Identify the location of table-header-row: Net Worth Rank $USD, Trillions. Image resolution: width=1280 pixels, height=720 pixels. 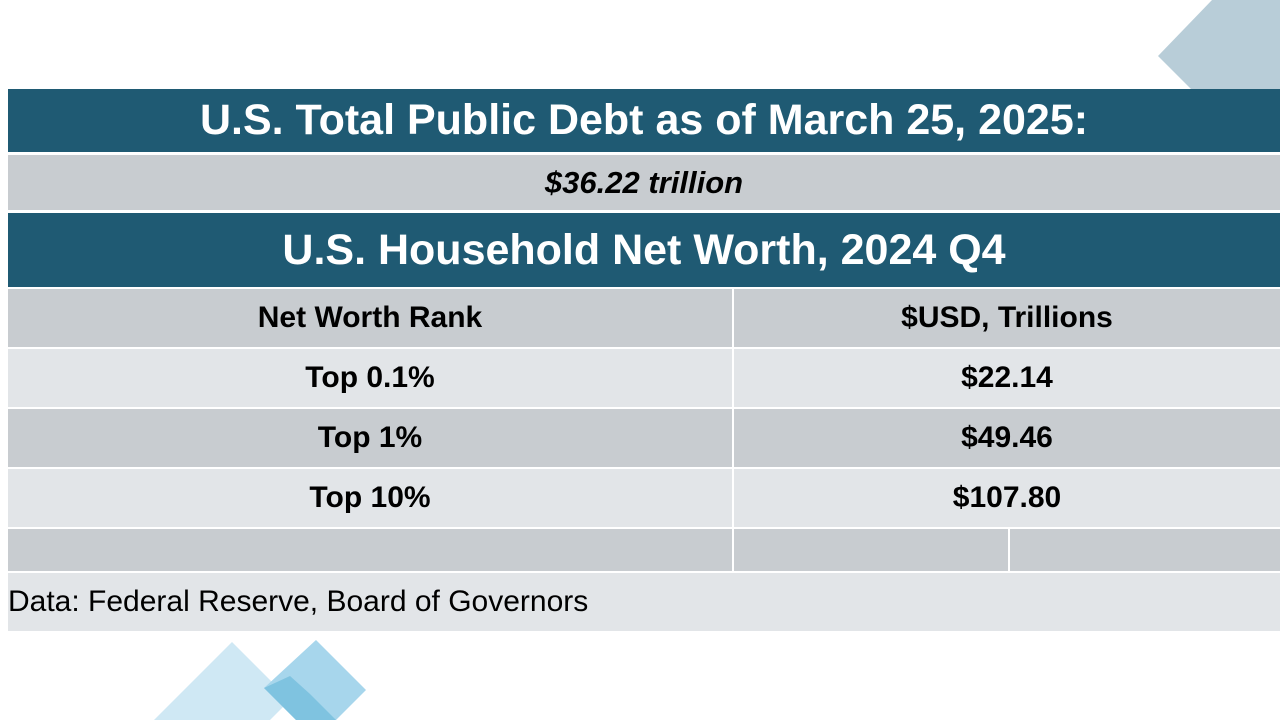
(644, 317).